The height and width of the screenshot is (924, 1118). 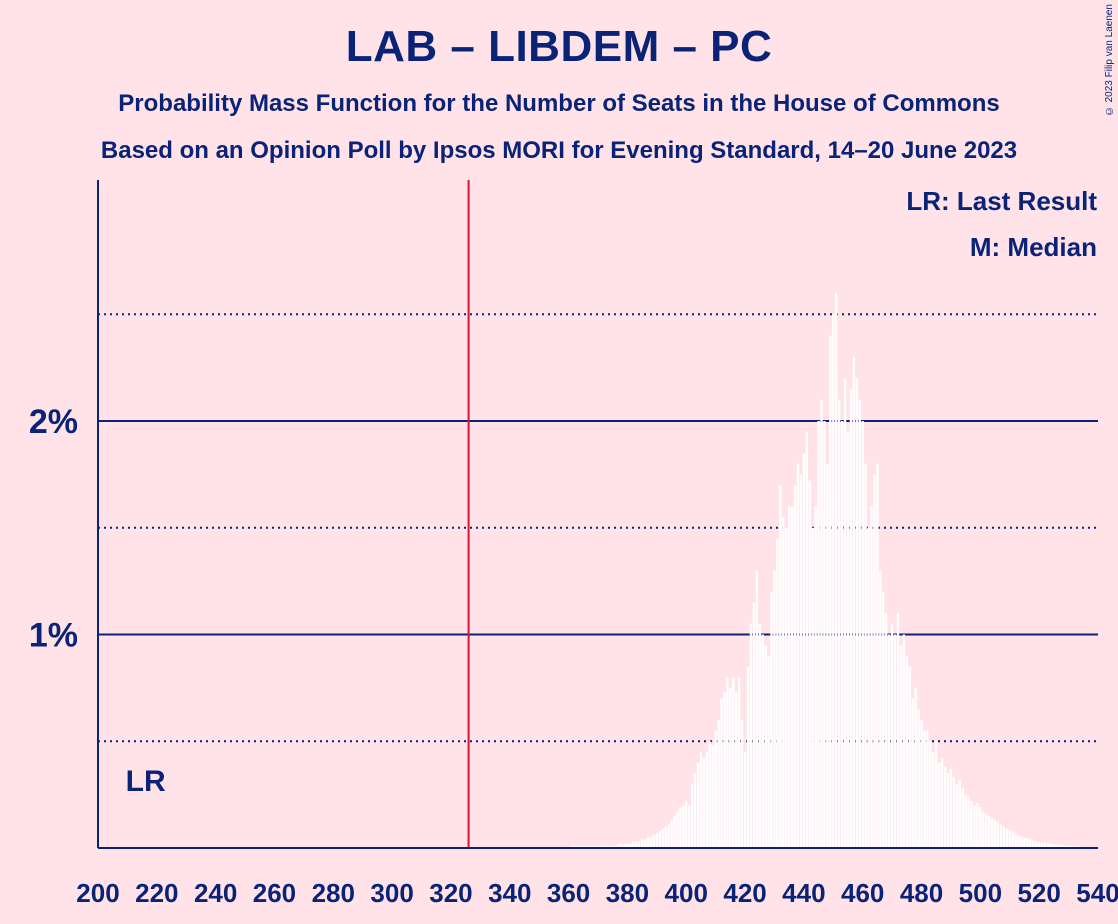 What do you see at coordinates (1097, 893) in the screenshot?
I see `x-tick-label: 540` at bounding box center [1097, 893].